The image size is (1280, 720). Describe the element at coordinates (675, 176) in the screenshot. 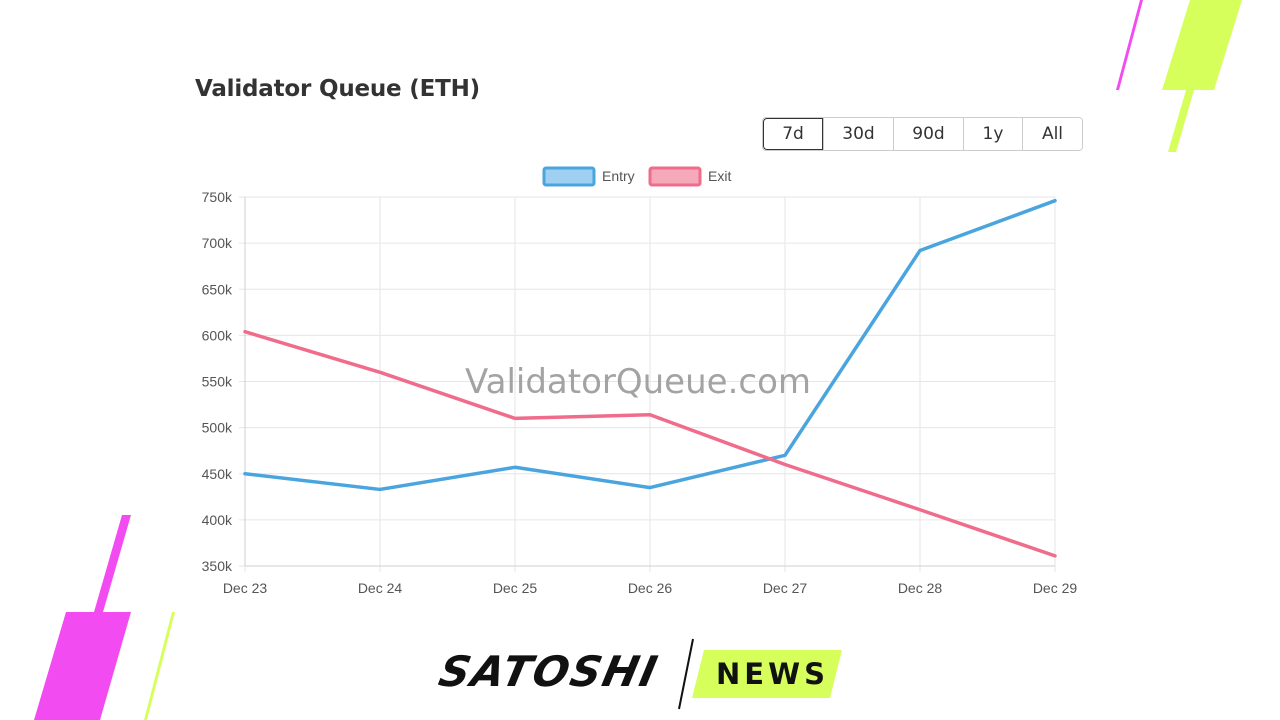

I see `legend-swatch-exit` at that location.